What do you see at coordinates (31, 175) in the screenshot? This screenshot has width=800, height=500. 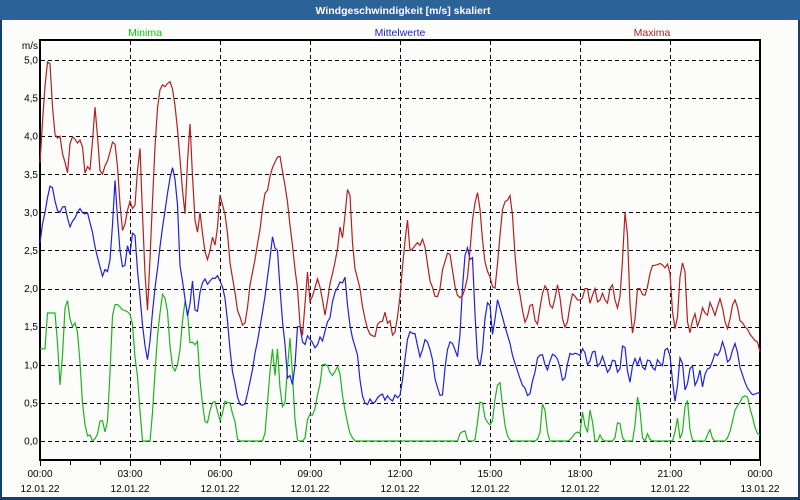 I see `svg-text: 3,5` at bounding box center [31, 175].